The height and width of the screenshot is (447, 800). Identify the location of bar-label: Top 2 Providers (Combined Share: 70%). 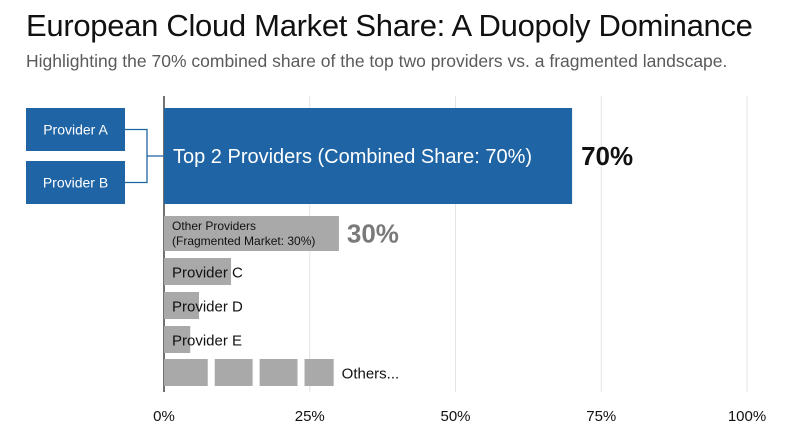
(352, 157).